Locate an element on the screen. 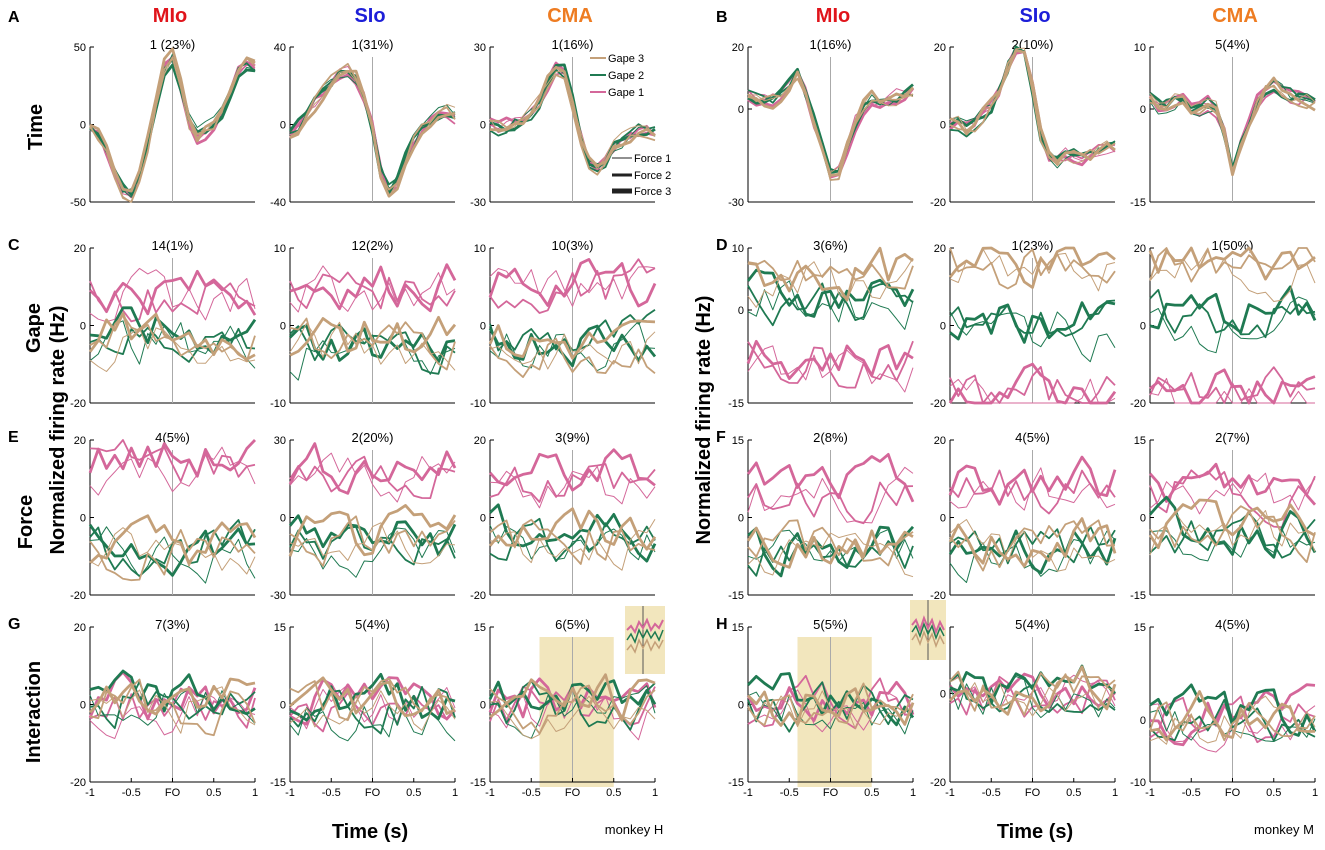 The image size is (1325, 850). area-header-cma-m: CMA is located at coordinates (1235, 16).